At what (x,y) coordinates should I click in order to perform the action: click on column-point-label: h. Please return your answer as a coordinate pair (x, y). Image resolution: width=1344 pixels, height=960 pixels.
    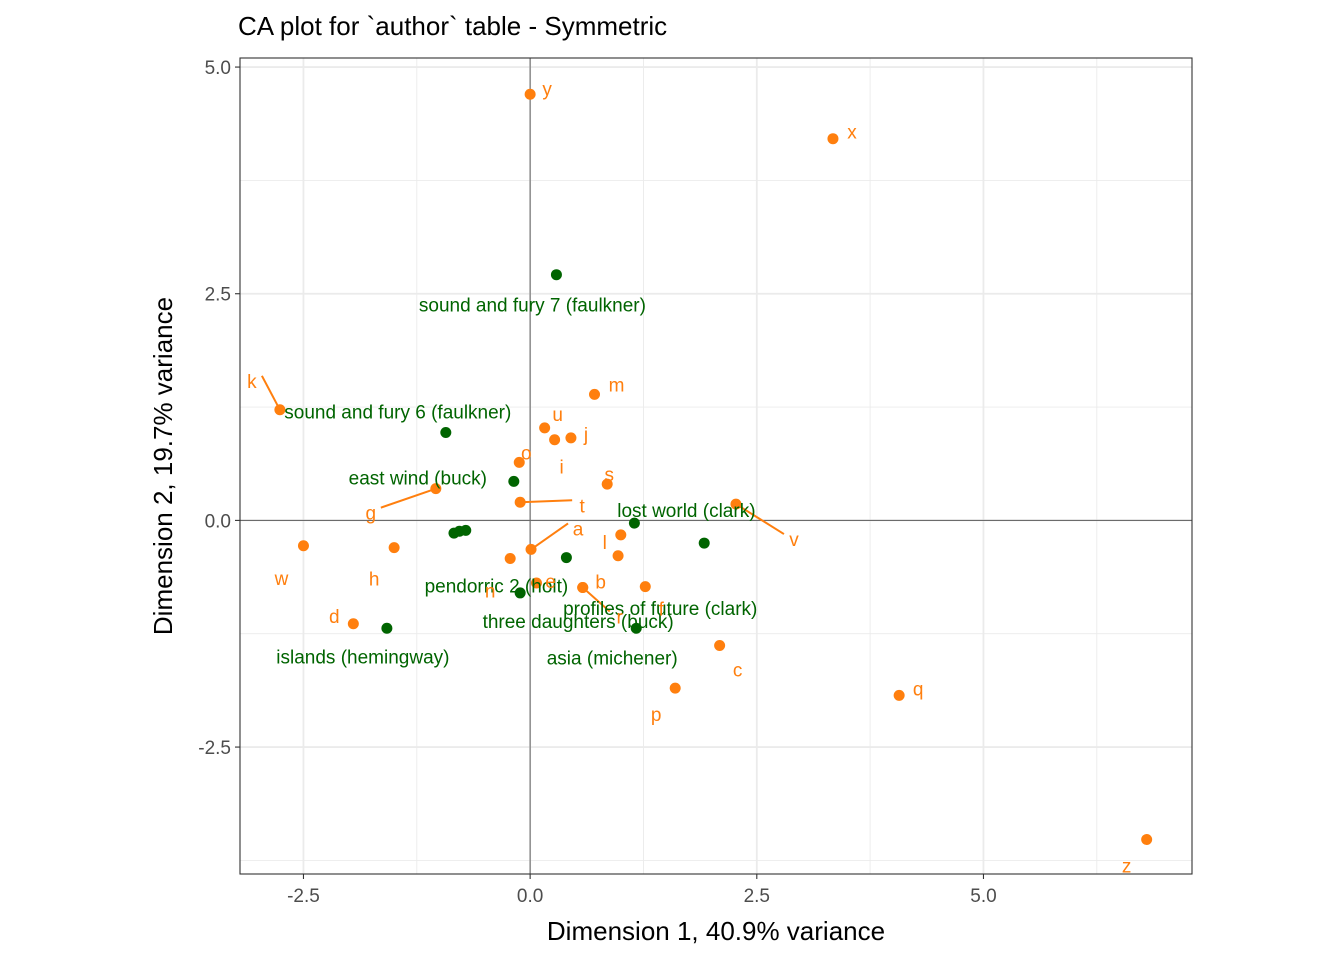
    Looking at the image, I should click on (374, 580).